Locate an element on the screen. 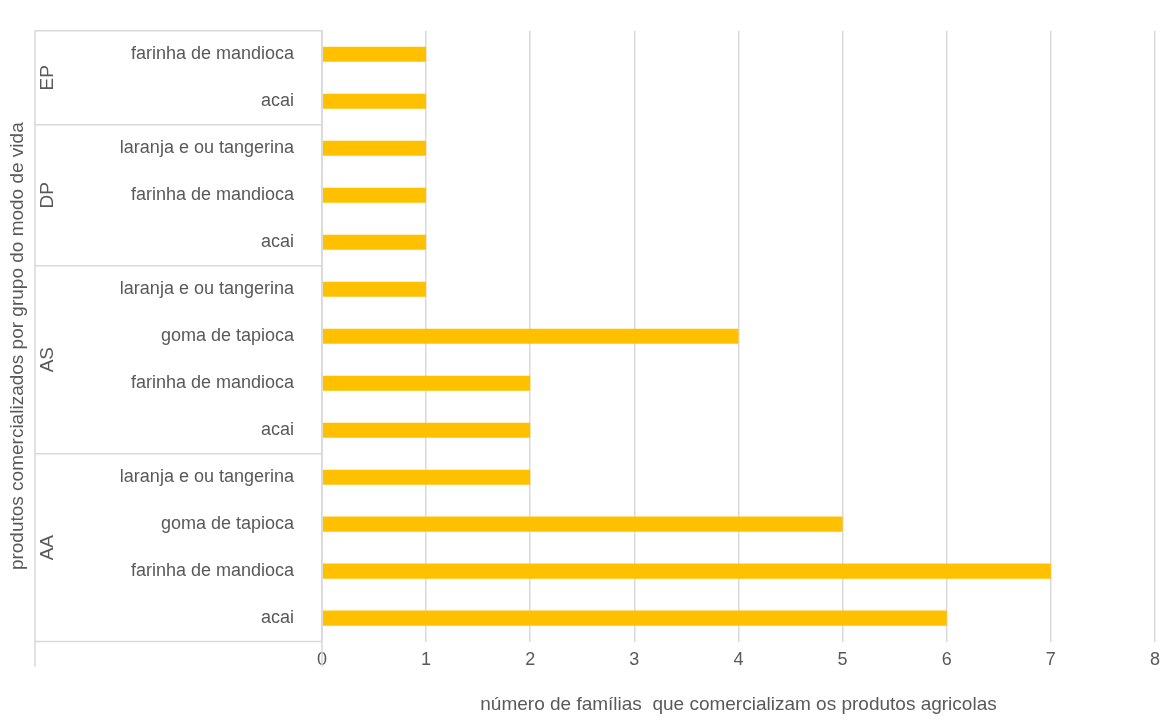 This screenshot has height=720, width=1168. x-tick-label: 1 is located at coordinates (426, 659).